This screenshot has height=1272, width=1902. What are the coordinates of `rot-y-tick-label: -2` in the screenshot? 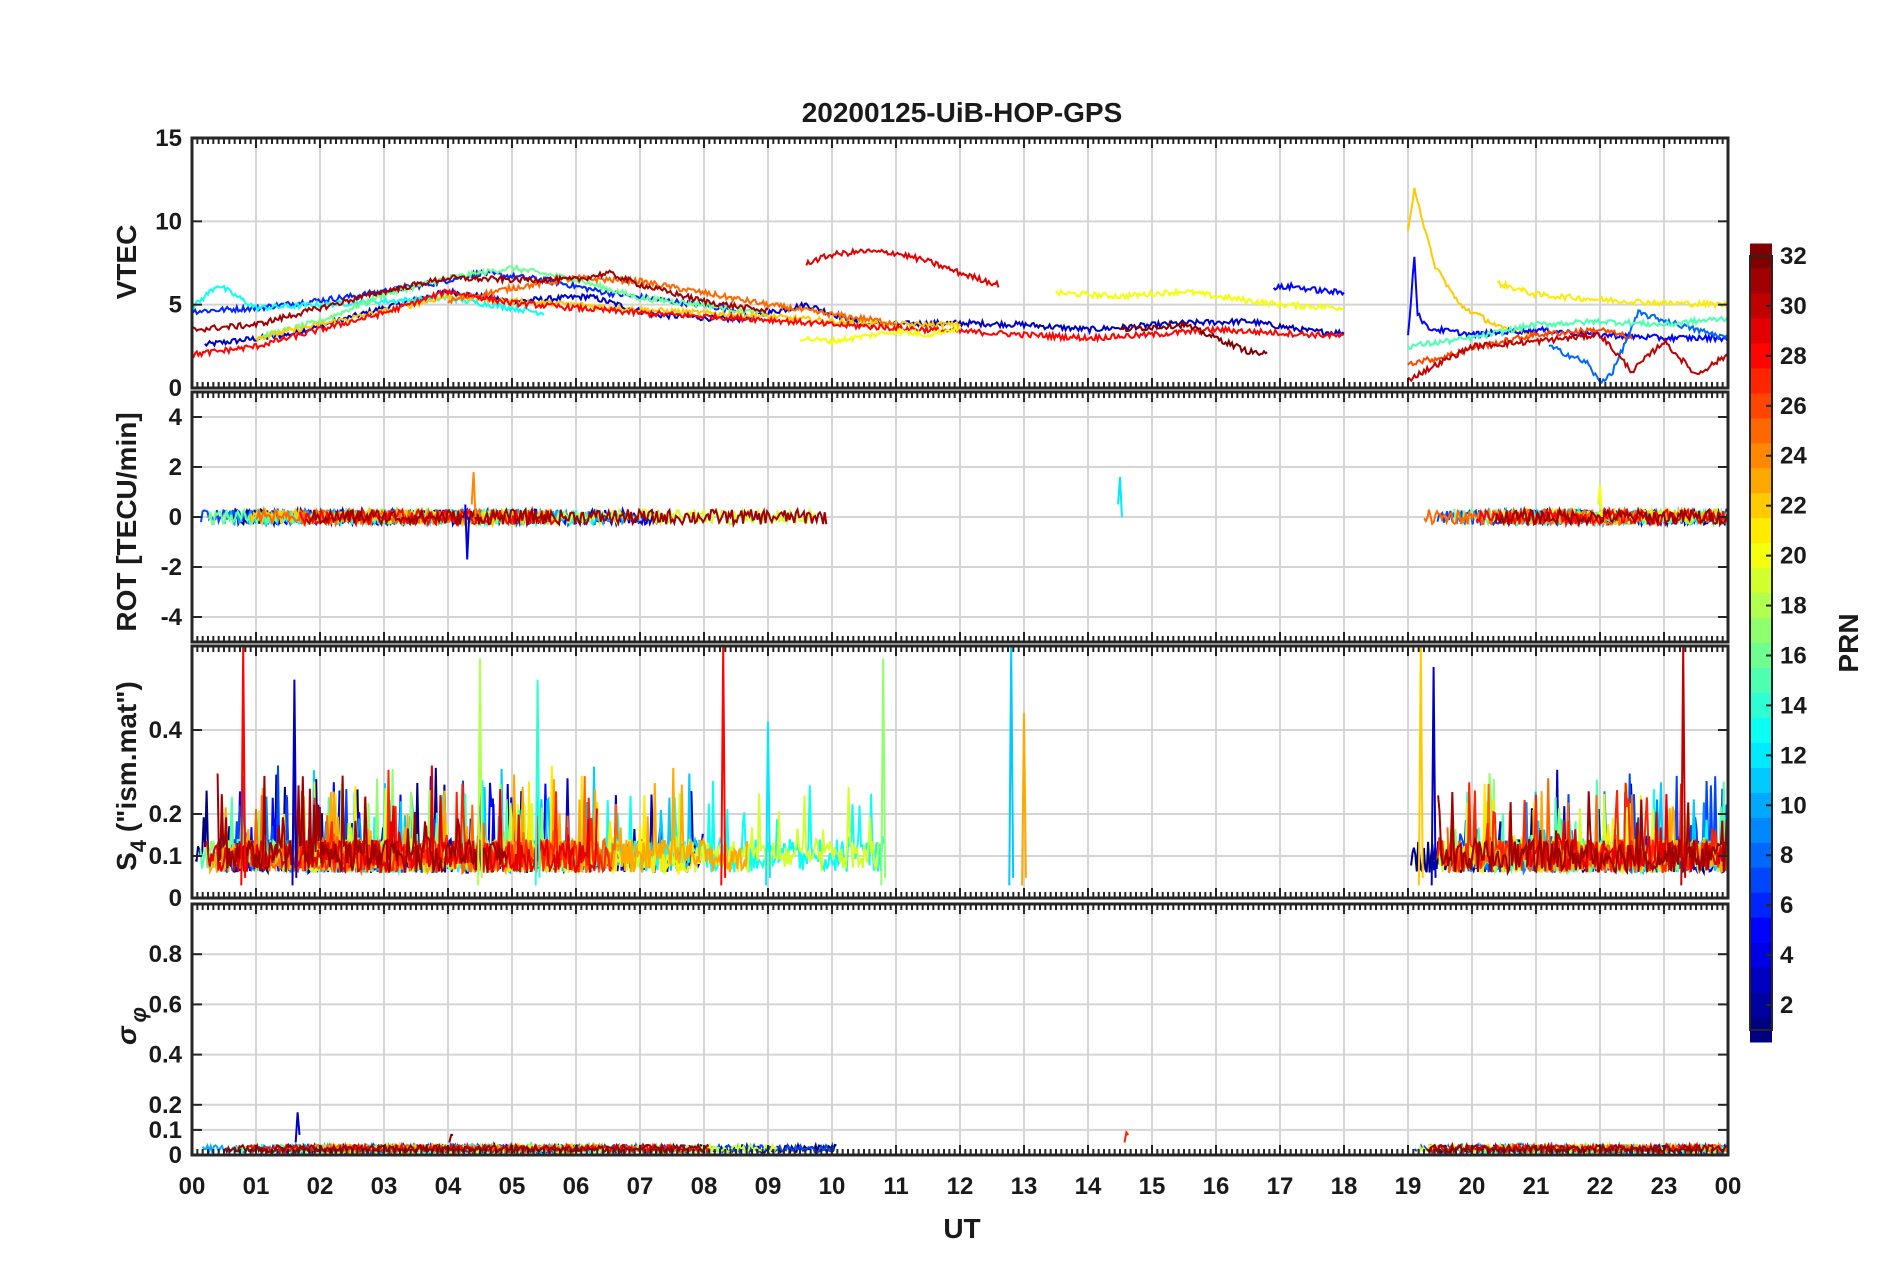 It's located at (171, 567).